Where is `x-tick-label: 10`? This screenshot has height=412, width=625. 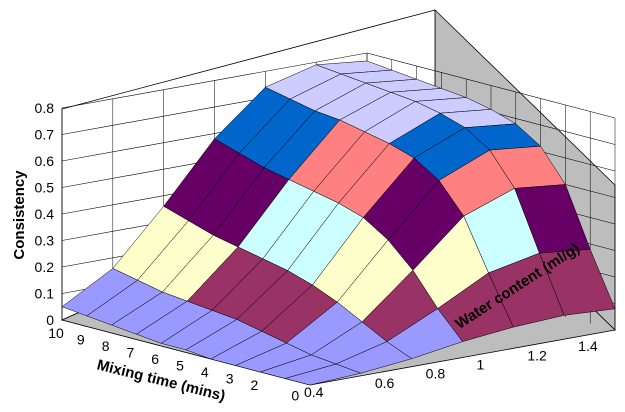
x-tick-label: 10 is located at coordinates (56, 333).